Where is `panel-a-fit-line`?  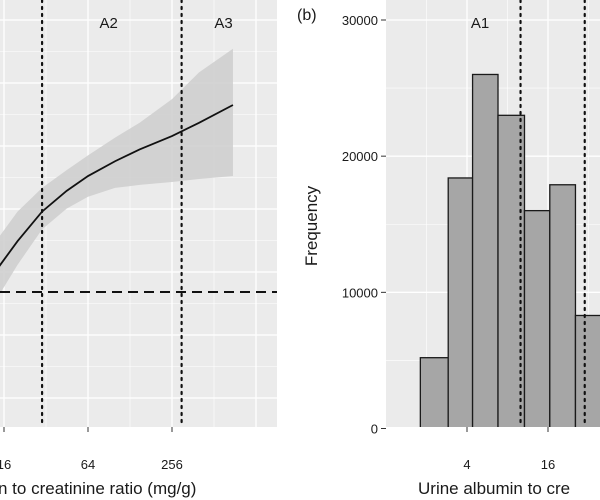
panel-a-fit-line is located at coordinates (117, 185).